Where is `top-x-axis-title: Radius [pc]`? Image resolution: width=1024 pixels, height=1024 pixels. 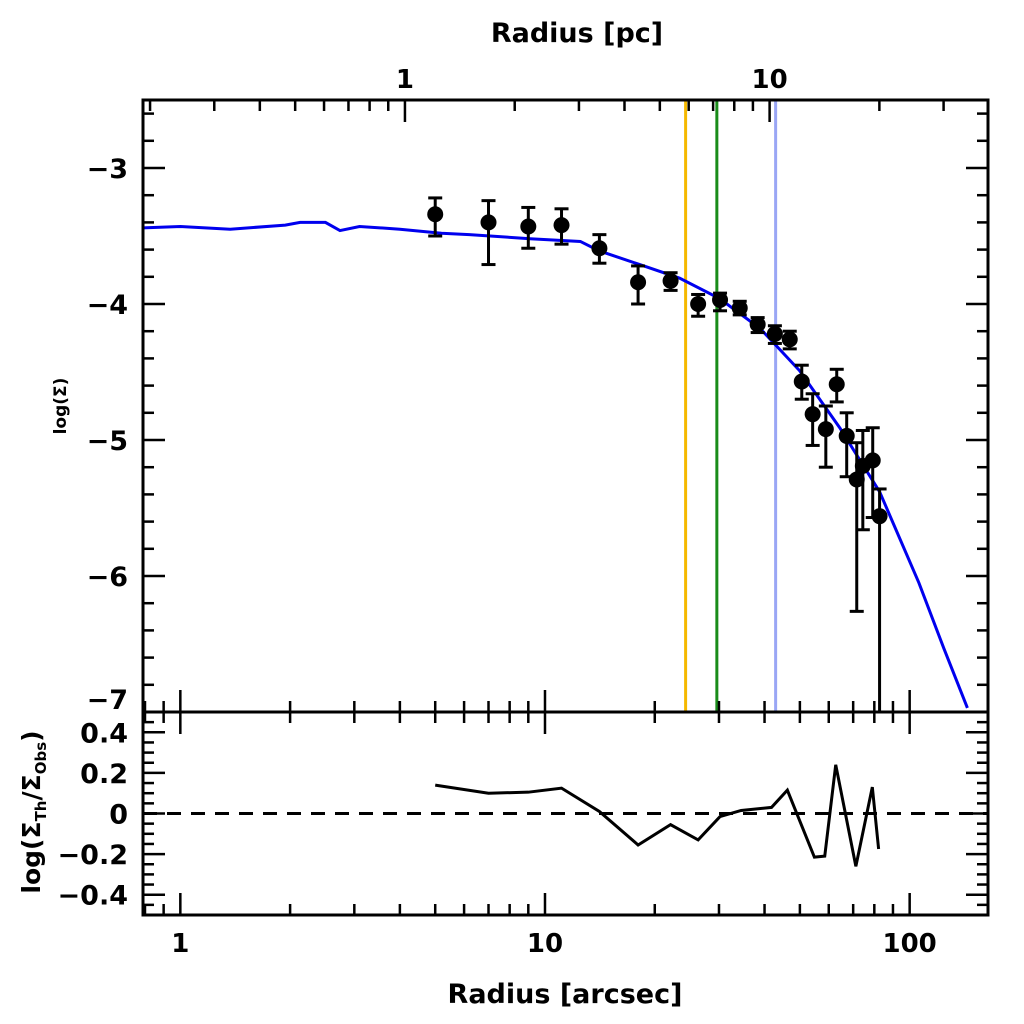
top-x-axis-title: Radius [pc] is located at coordinates (577, 33).